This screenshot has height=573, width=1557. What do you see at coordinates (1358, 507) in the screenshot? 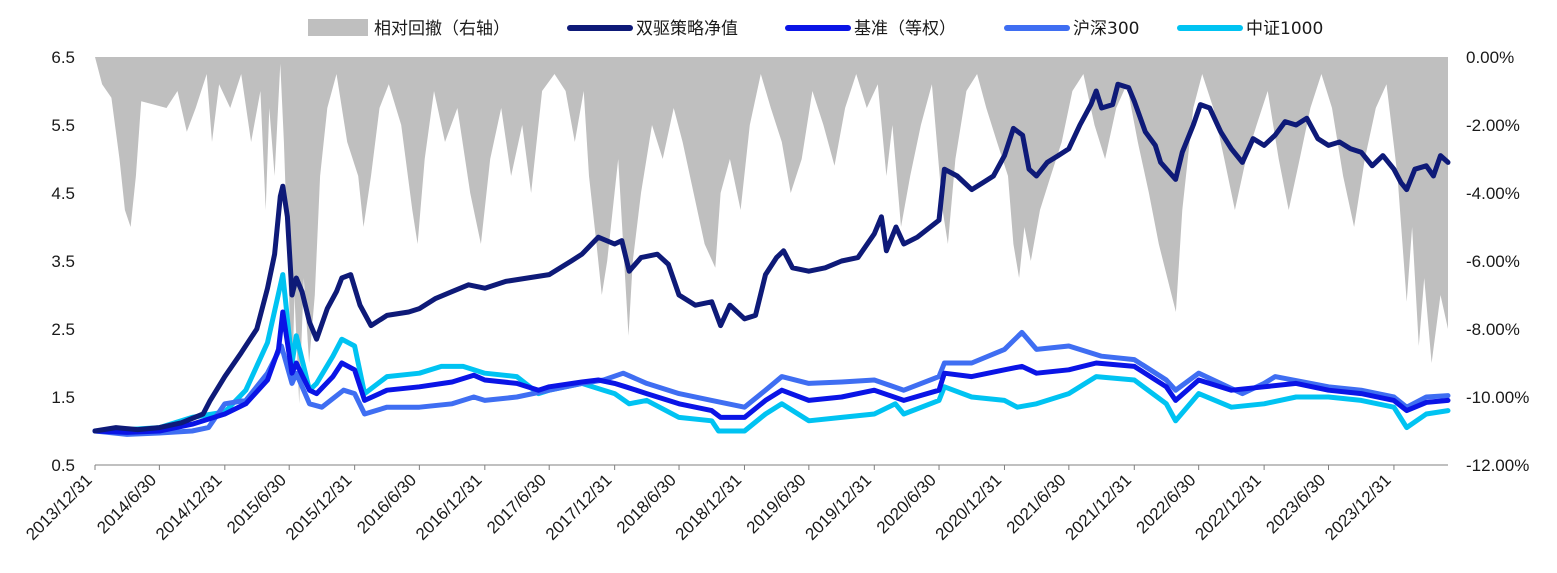
I see `x-tick-label: 2023/12/31` at bounding box center [1358, 507].